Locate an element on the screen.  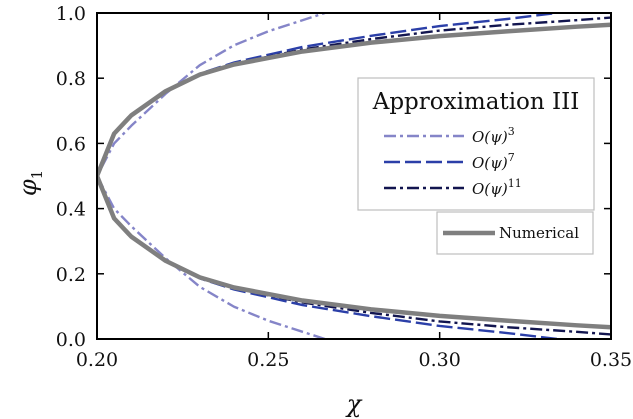
x-tick-label-4: 0.35 is located at coordinates (611, 360).